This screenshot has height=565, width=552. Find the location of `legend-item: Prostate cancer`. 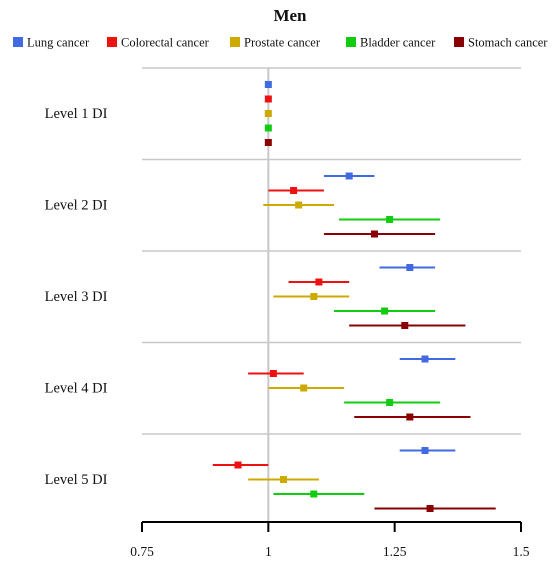

legend-item: Prostate cancer is located at coordinates (275, 43).